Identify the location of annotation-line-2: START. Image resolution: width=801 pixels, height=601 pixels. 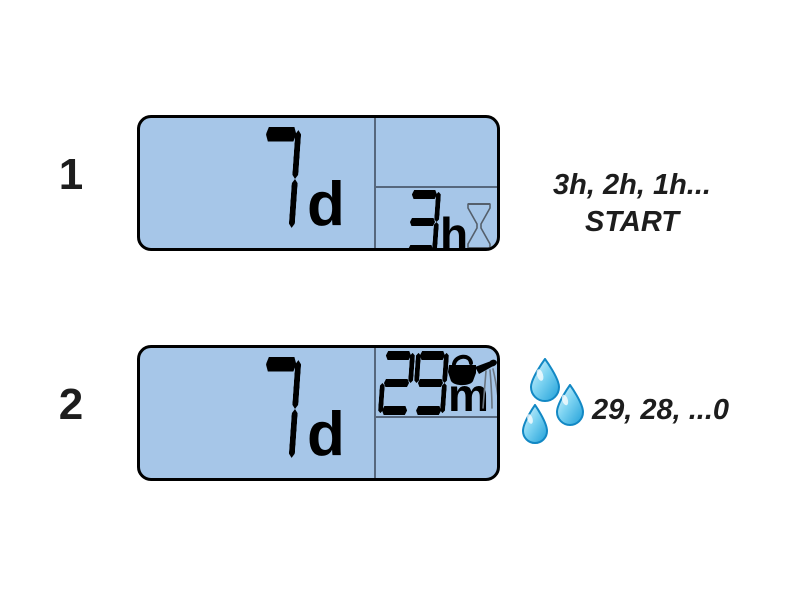
(632, 222).